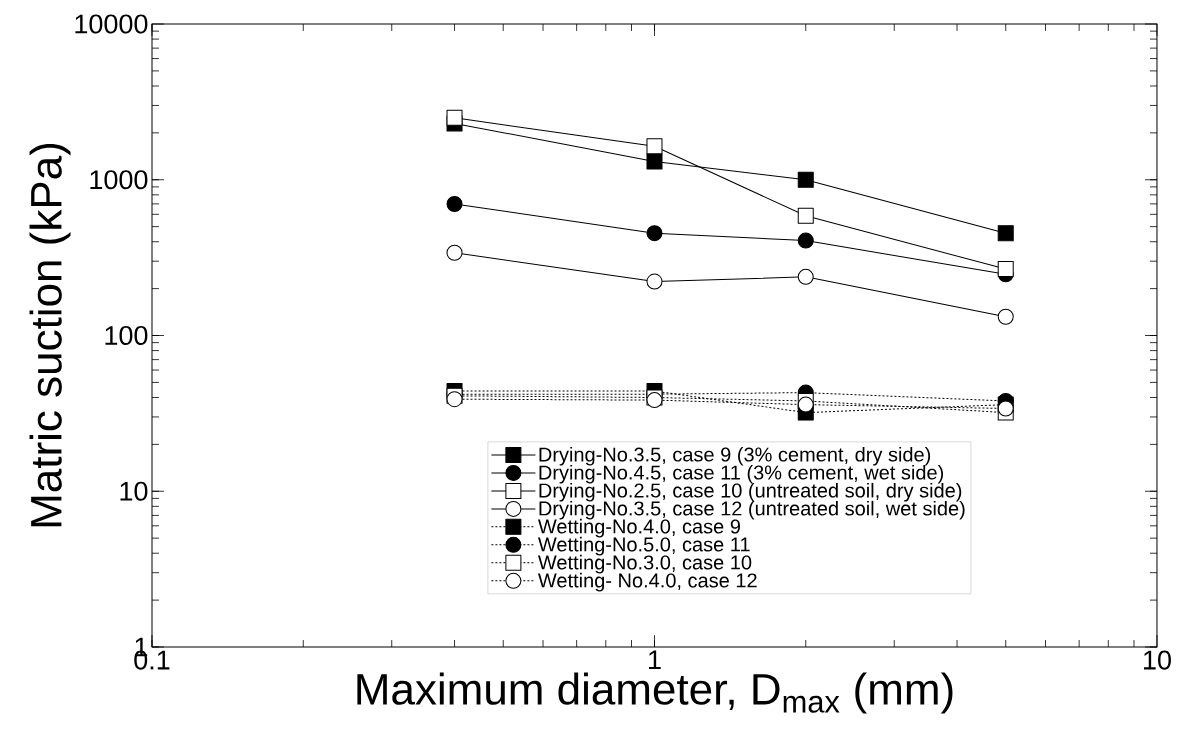 The height and width of the screenshot is (740, 1180). Describe the element at coordinates (655, 660) in the screenshot. I see `x-tick-label: 1` at that location.